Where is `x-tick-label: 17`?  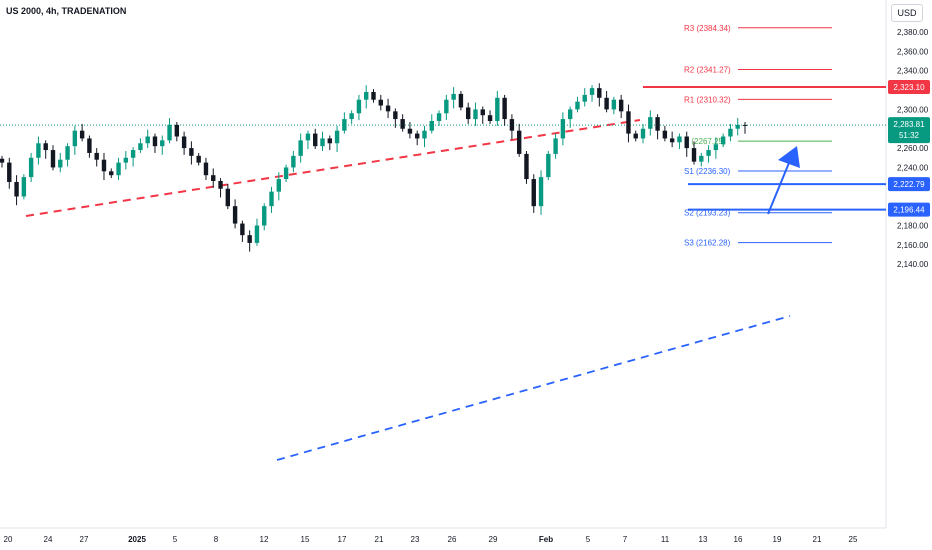 x-tick-label: 17 is located at coordinates (342, 539).